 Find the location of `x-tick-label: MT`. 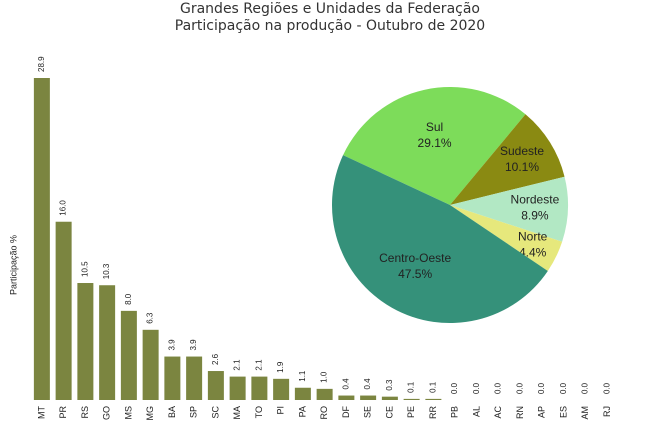

x-tick-label: MT is located at coordinates (41, 412).